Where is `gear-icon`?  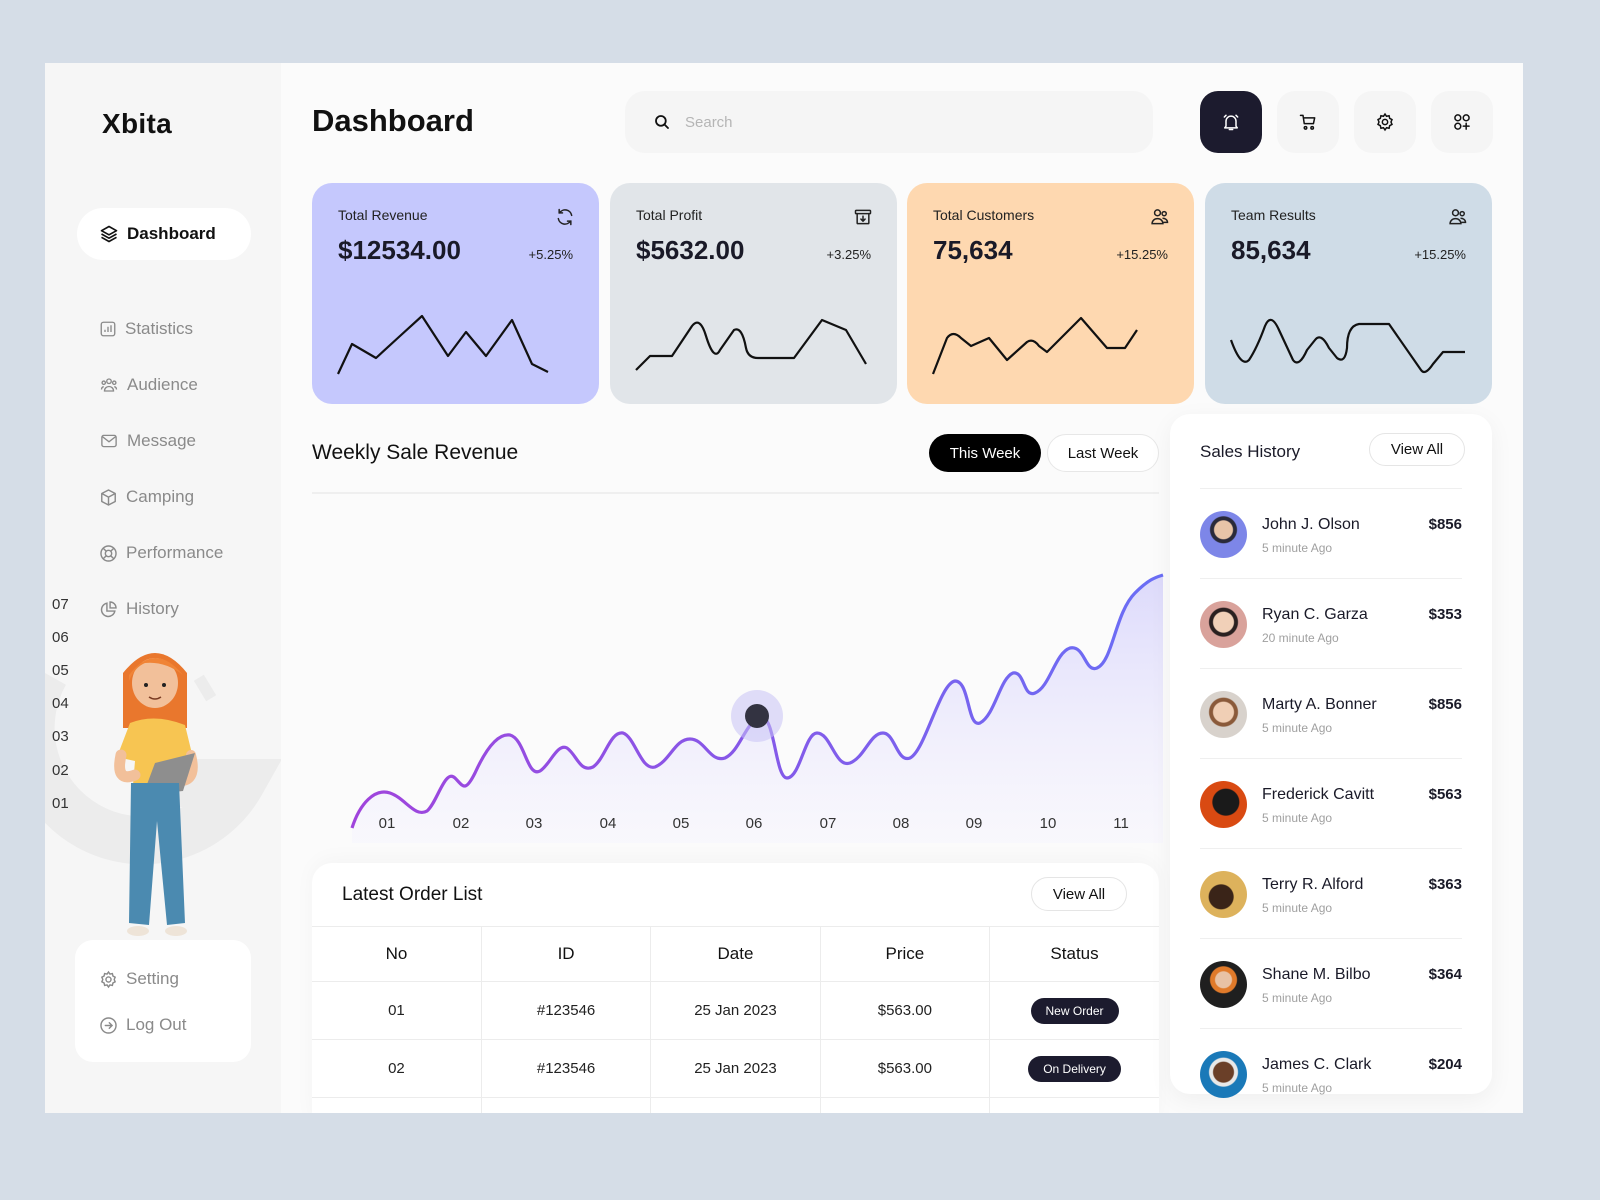
gear-icon is located at coordinates (1385, 122).